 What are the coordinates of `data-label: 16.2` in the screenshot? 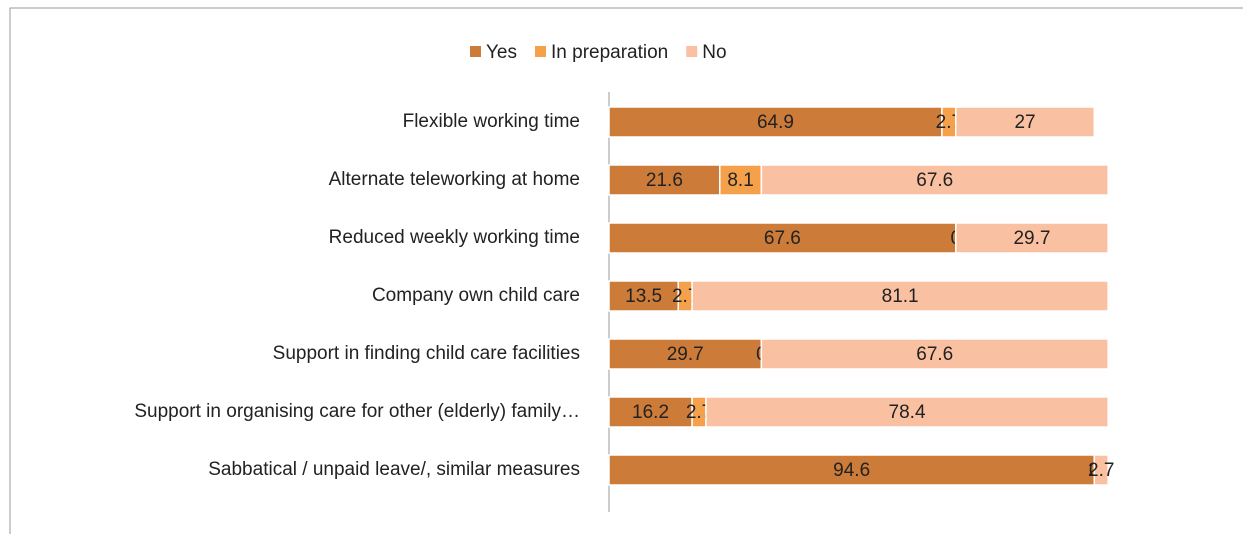 It's located at (650, 412).